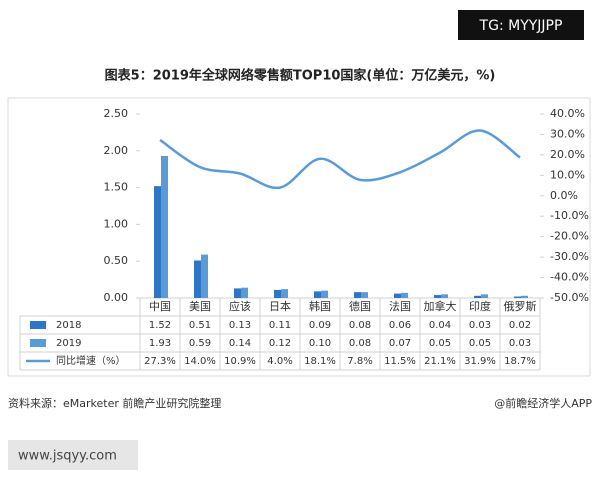 This screenshot has height=484, width=600. What do you see at coordinates (200, 306) in the screenshot?
I see `x-tick-label: 美国` at bounding box center [200, 306].